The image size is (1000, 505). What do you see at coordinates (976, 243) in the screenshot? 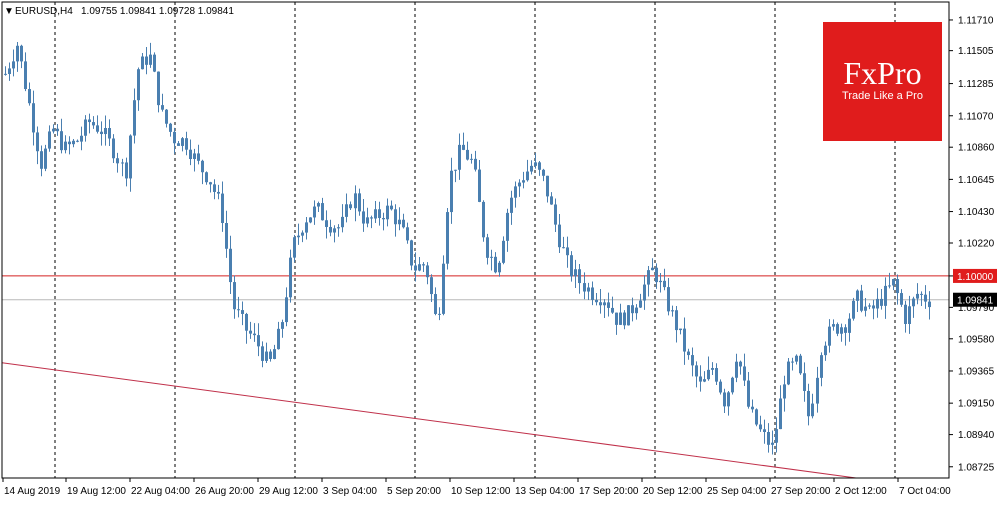
I see `price-tick-label: 1.10220` at bounding box center [976, 243].